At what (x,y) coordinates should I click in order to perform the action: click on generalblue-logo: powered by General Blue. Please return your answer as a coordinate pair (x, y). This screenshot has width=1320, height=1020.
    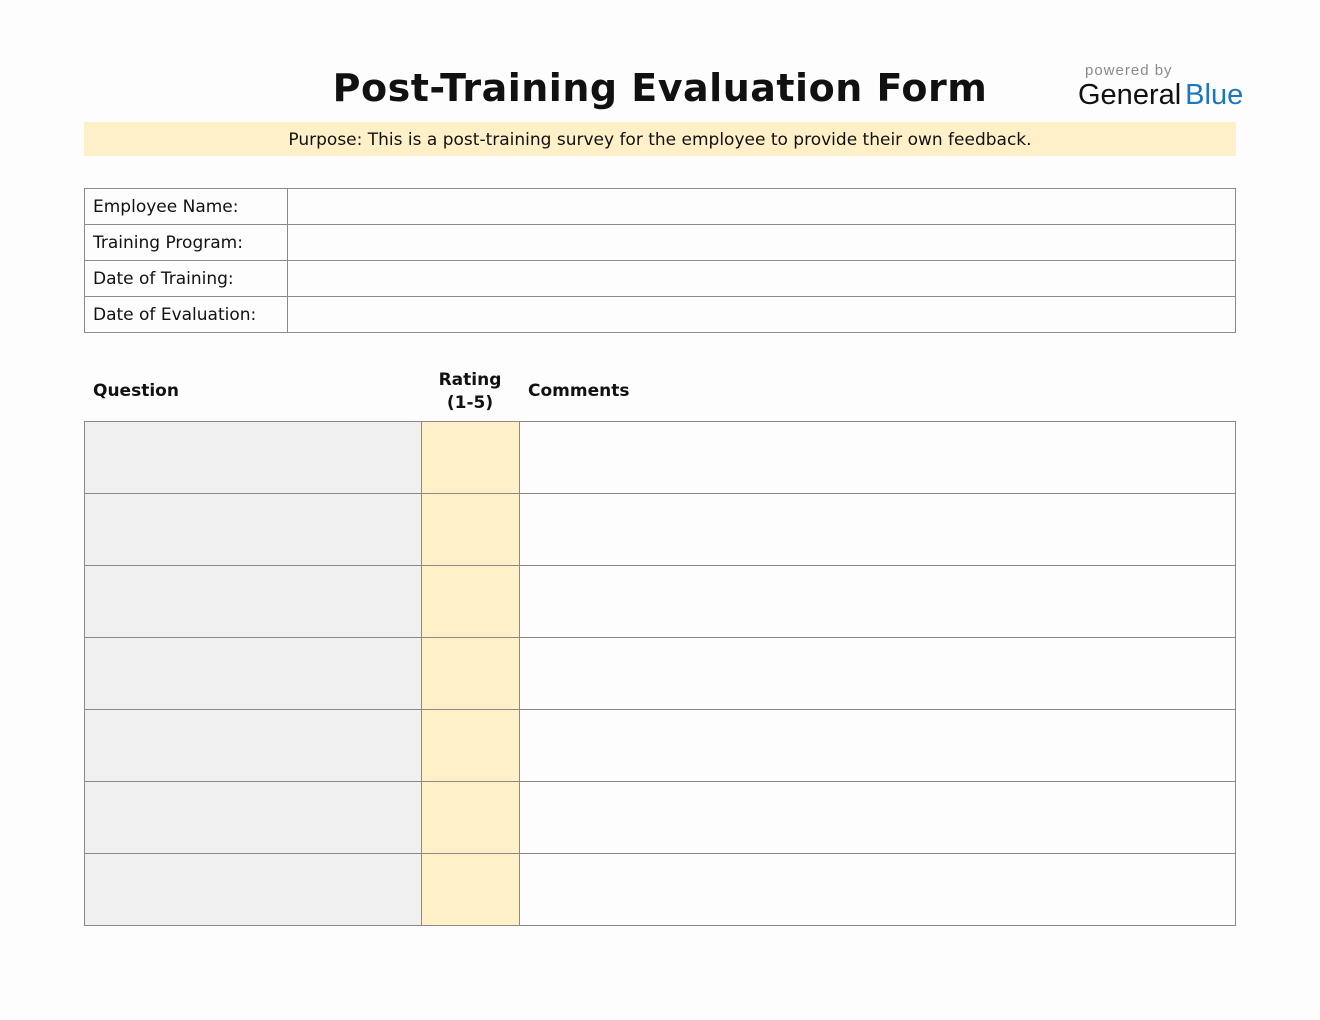
    Looking at the image, I should click on (1160, 86).